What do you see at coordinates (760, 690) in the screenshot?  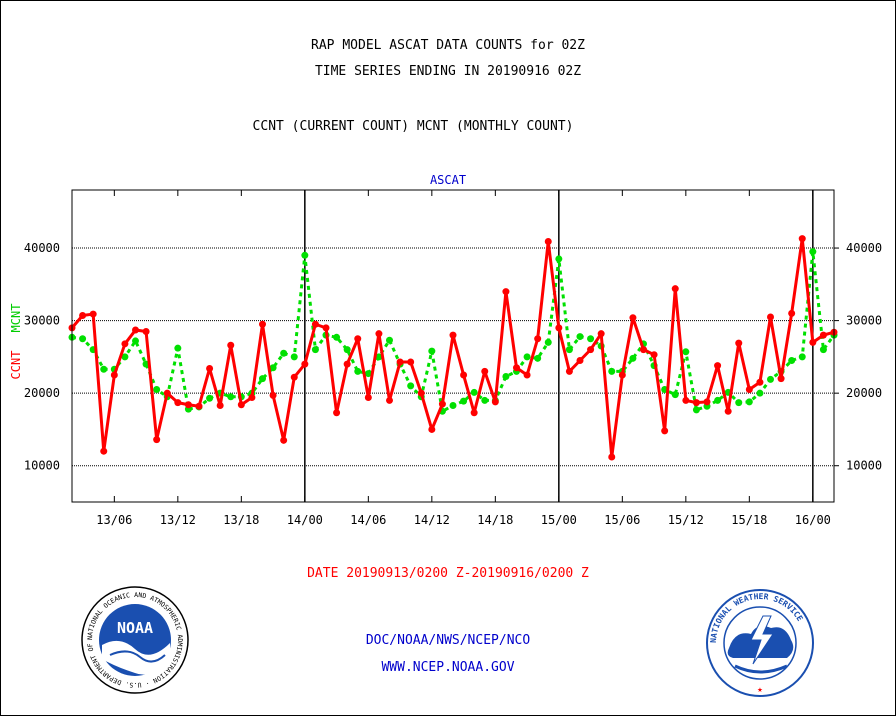 I see `star-icon: ★` at bounding box center [760, 690].